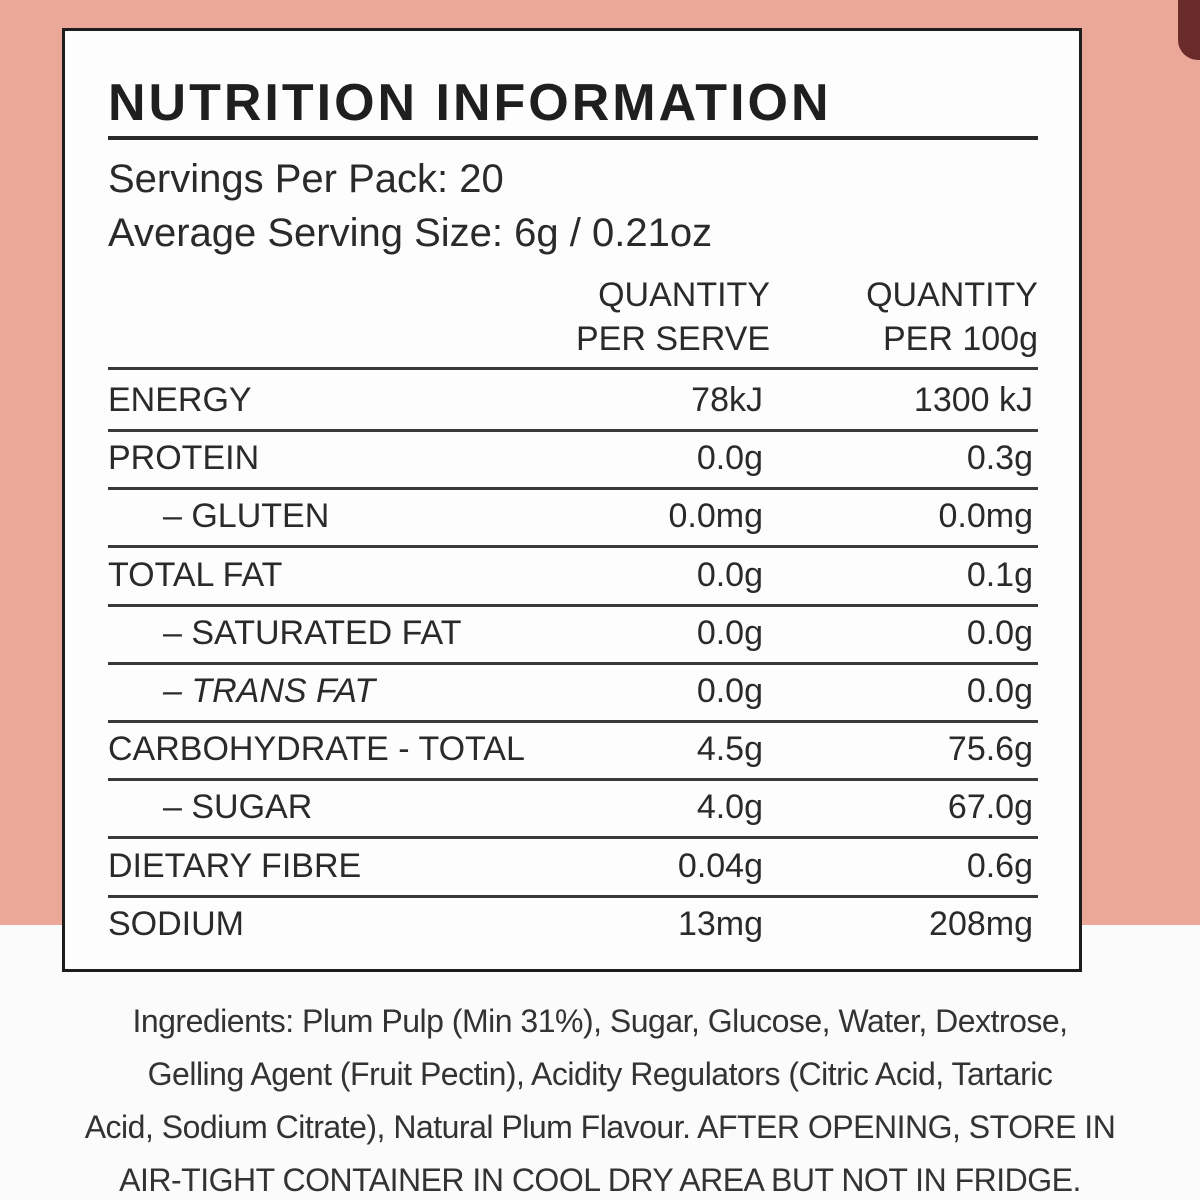 This screenshot has width=1200, height=1200. What do you see at coordinates (312, 632) in the screenshot?
I see `nutrient-label: – SATURATED FAT` at bounding box center [312, 632].